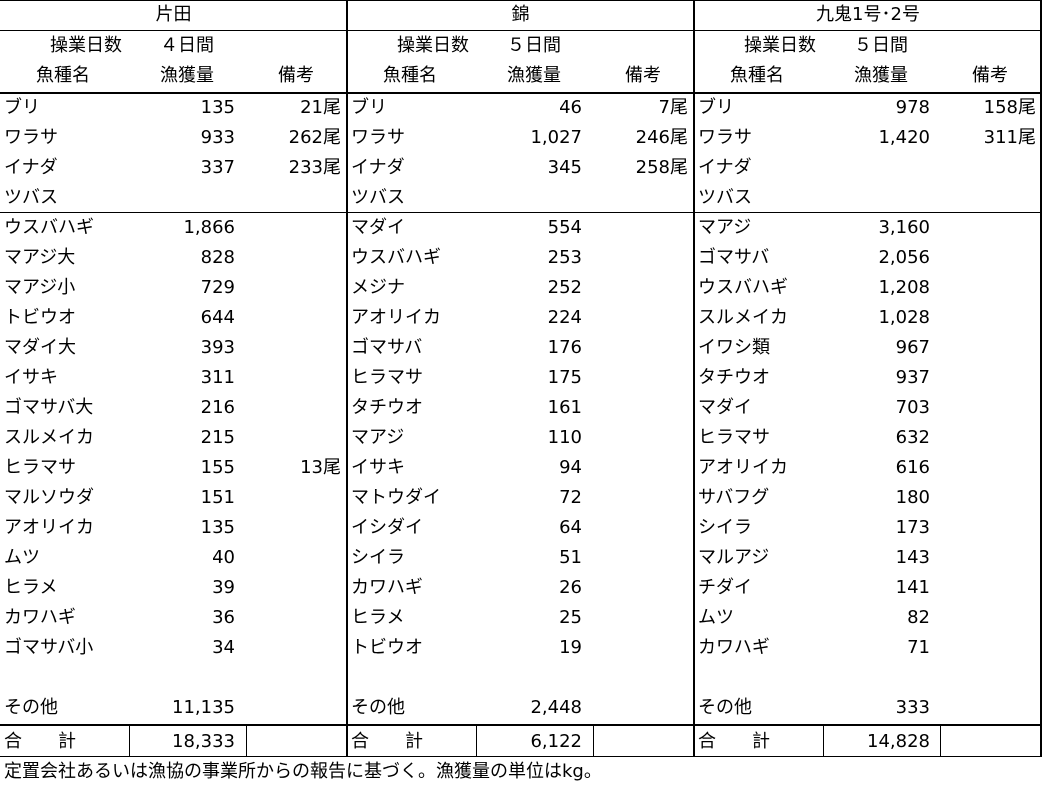 The image size is (1042, 787). What do you see at coordinates (881, 45) in the screenshot?
I see `days-value: ５日間` at bounding box center [881, 45].